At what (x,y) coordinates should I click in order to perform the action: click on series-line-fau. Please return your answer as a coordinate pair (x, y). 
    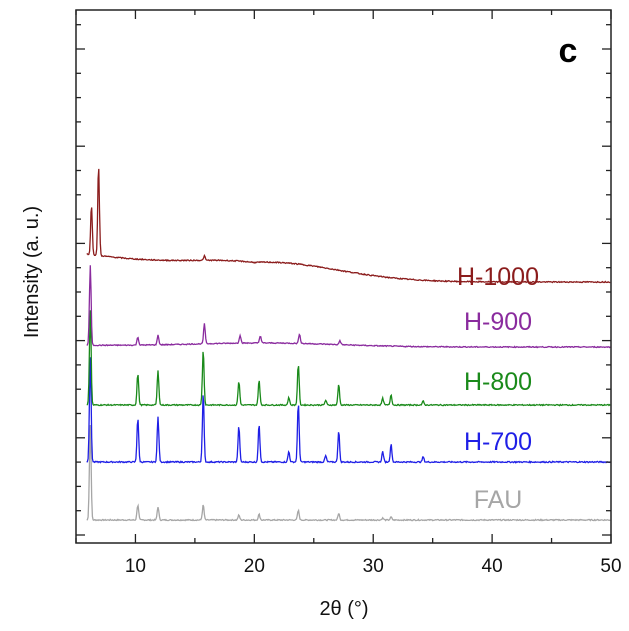
    Looking at the image, I should click on (348, 473).